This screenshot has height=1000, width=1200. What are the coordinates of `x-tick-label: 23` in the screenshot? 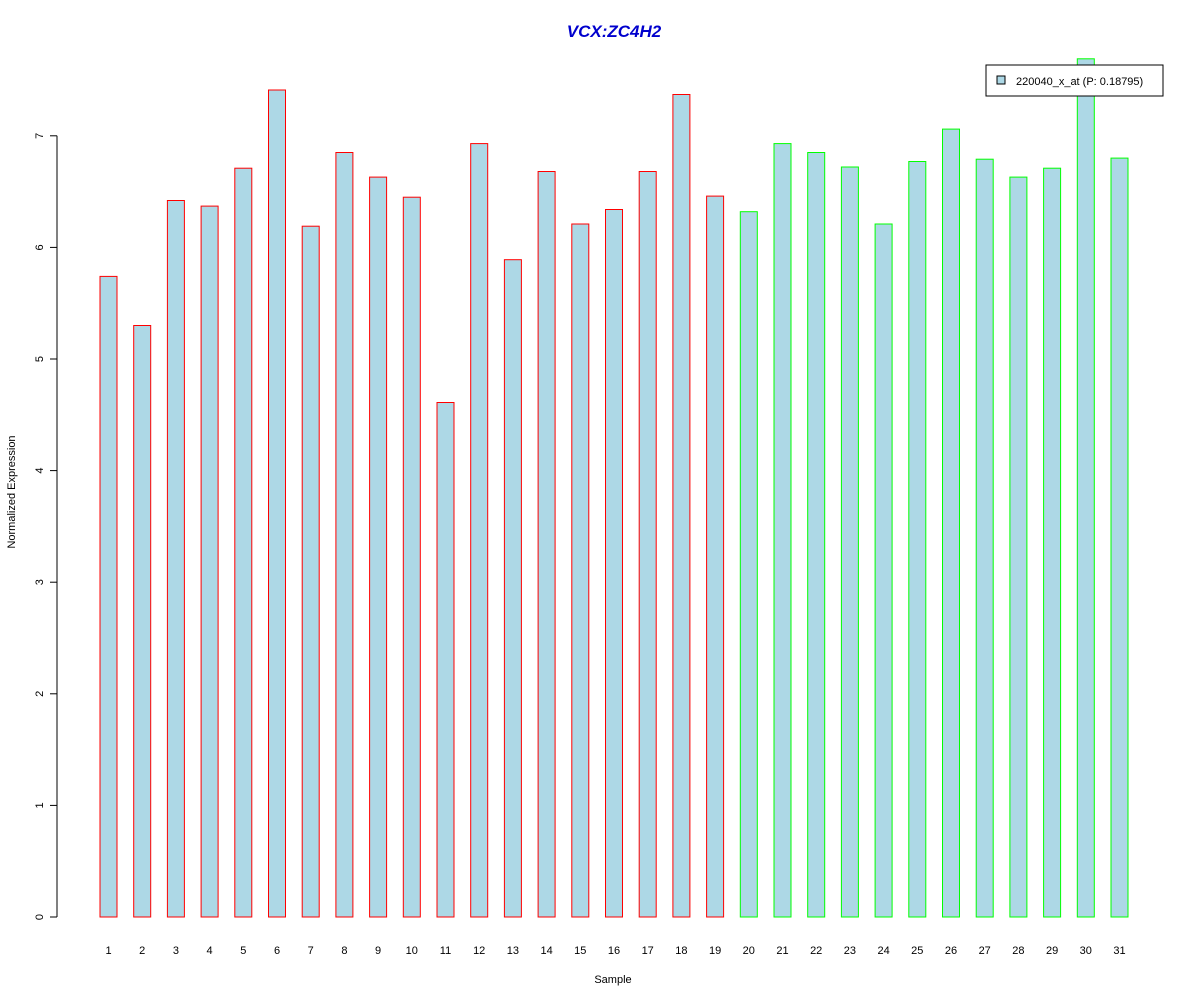 It's located at (850, 951).